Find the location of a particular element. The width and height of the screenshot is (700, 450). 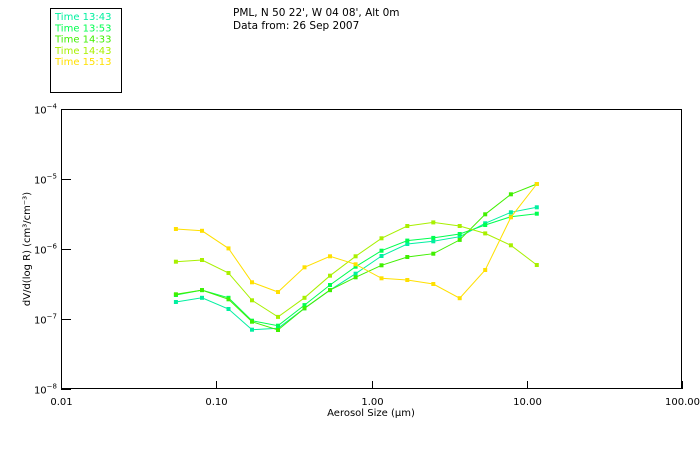

y-tick-label: 10⁻⁴ is located at coordinates (46, 110).